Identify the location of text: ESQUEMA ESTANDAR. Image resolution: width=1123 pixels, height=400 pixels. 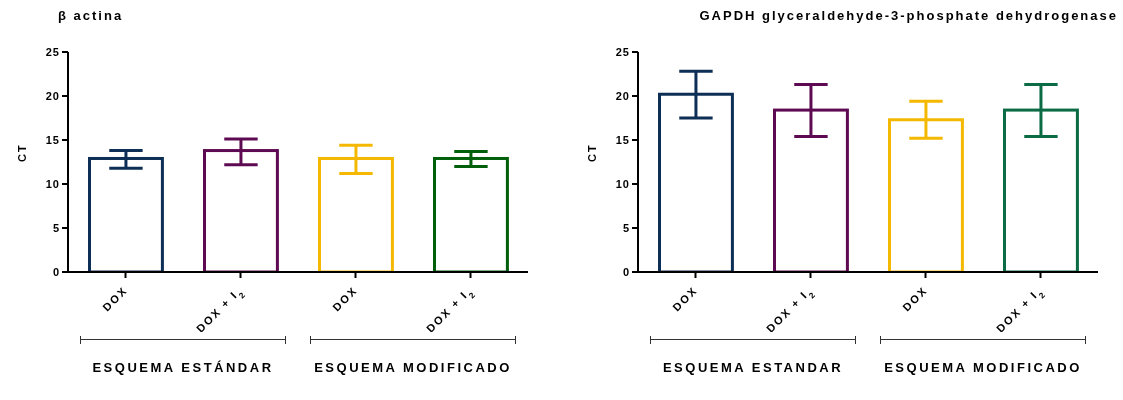
(753, 367).